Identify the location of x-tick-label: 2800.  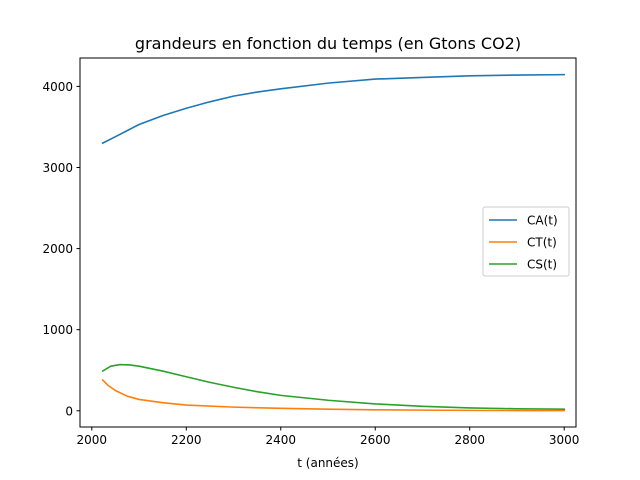
(469, 440).